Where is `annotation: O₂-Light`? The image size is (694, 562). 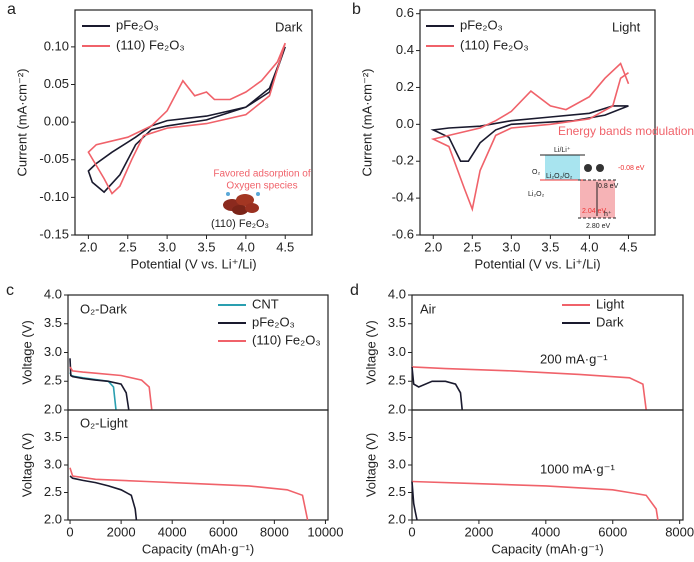
annotation: O₂-Light is located at coordinates (104, 422).